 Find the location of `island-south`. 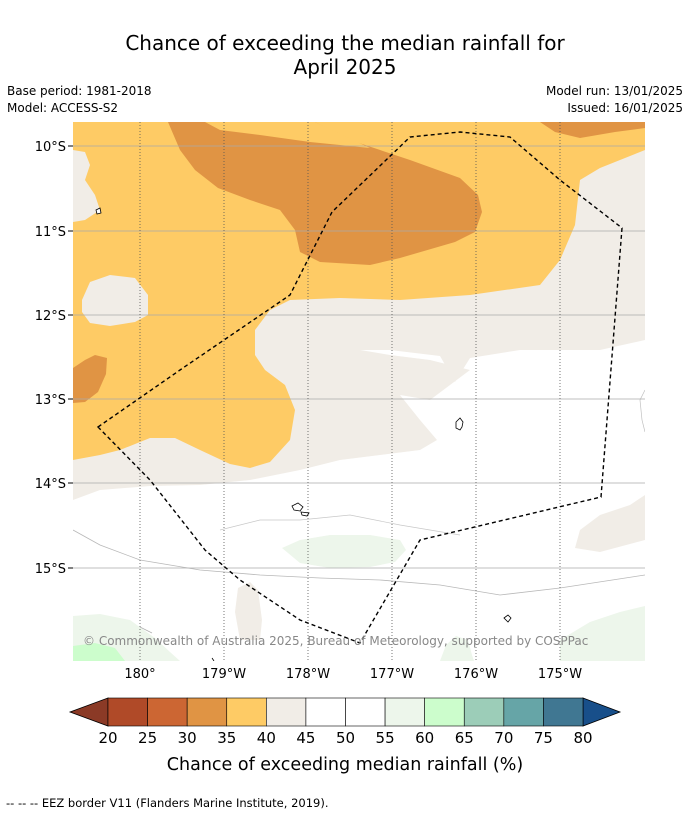

island-south is located at coordinates (507, 618).